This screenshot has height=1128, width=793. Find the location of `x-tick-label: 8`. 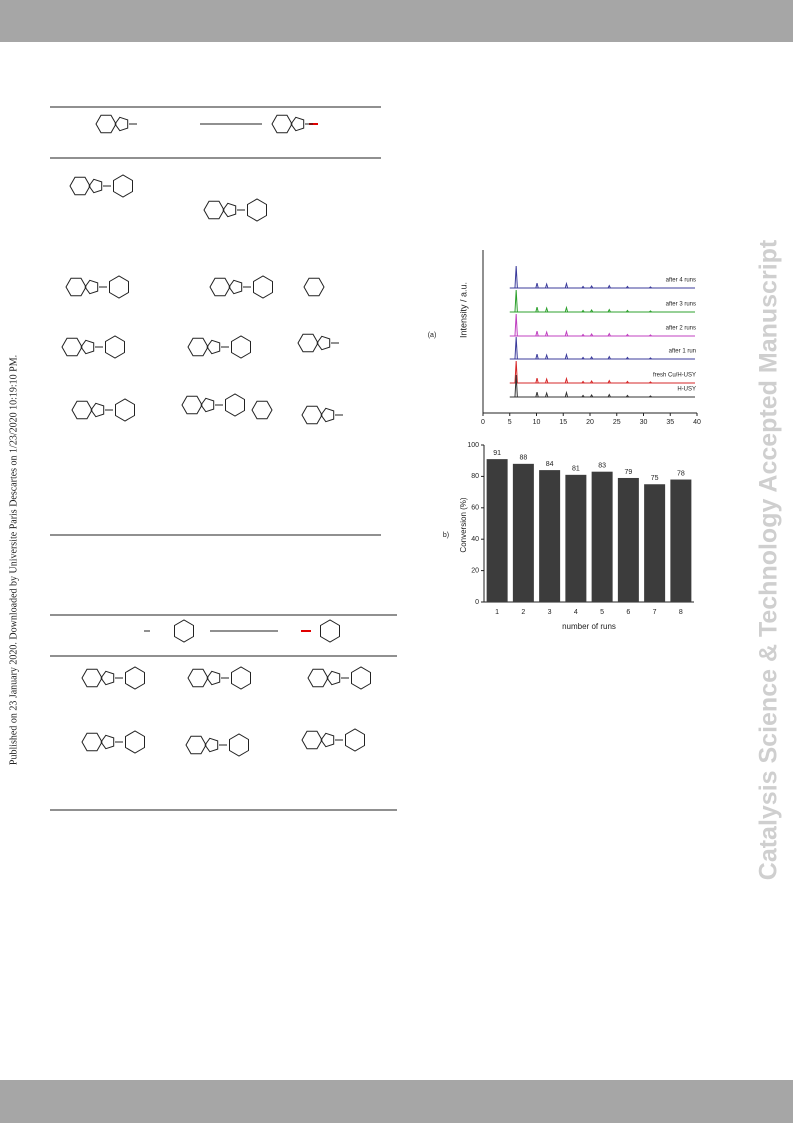

x-tick-label: 8 is located at coordinates (681, 612).